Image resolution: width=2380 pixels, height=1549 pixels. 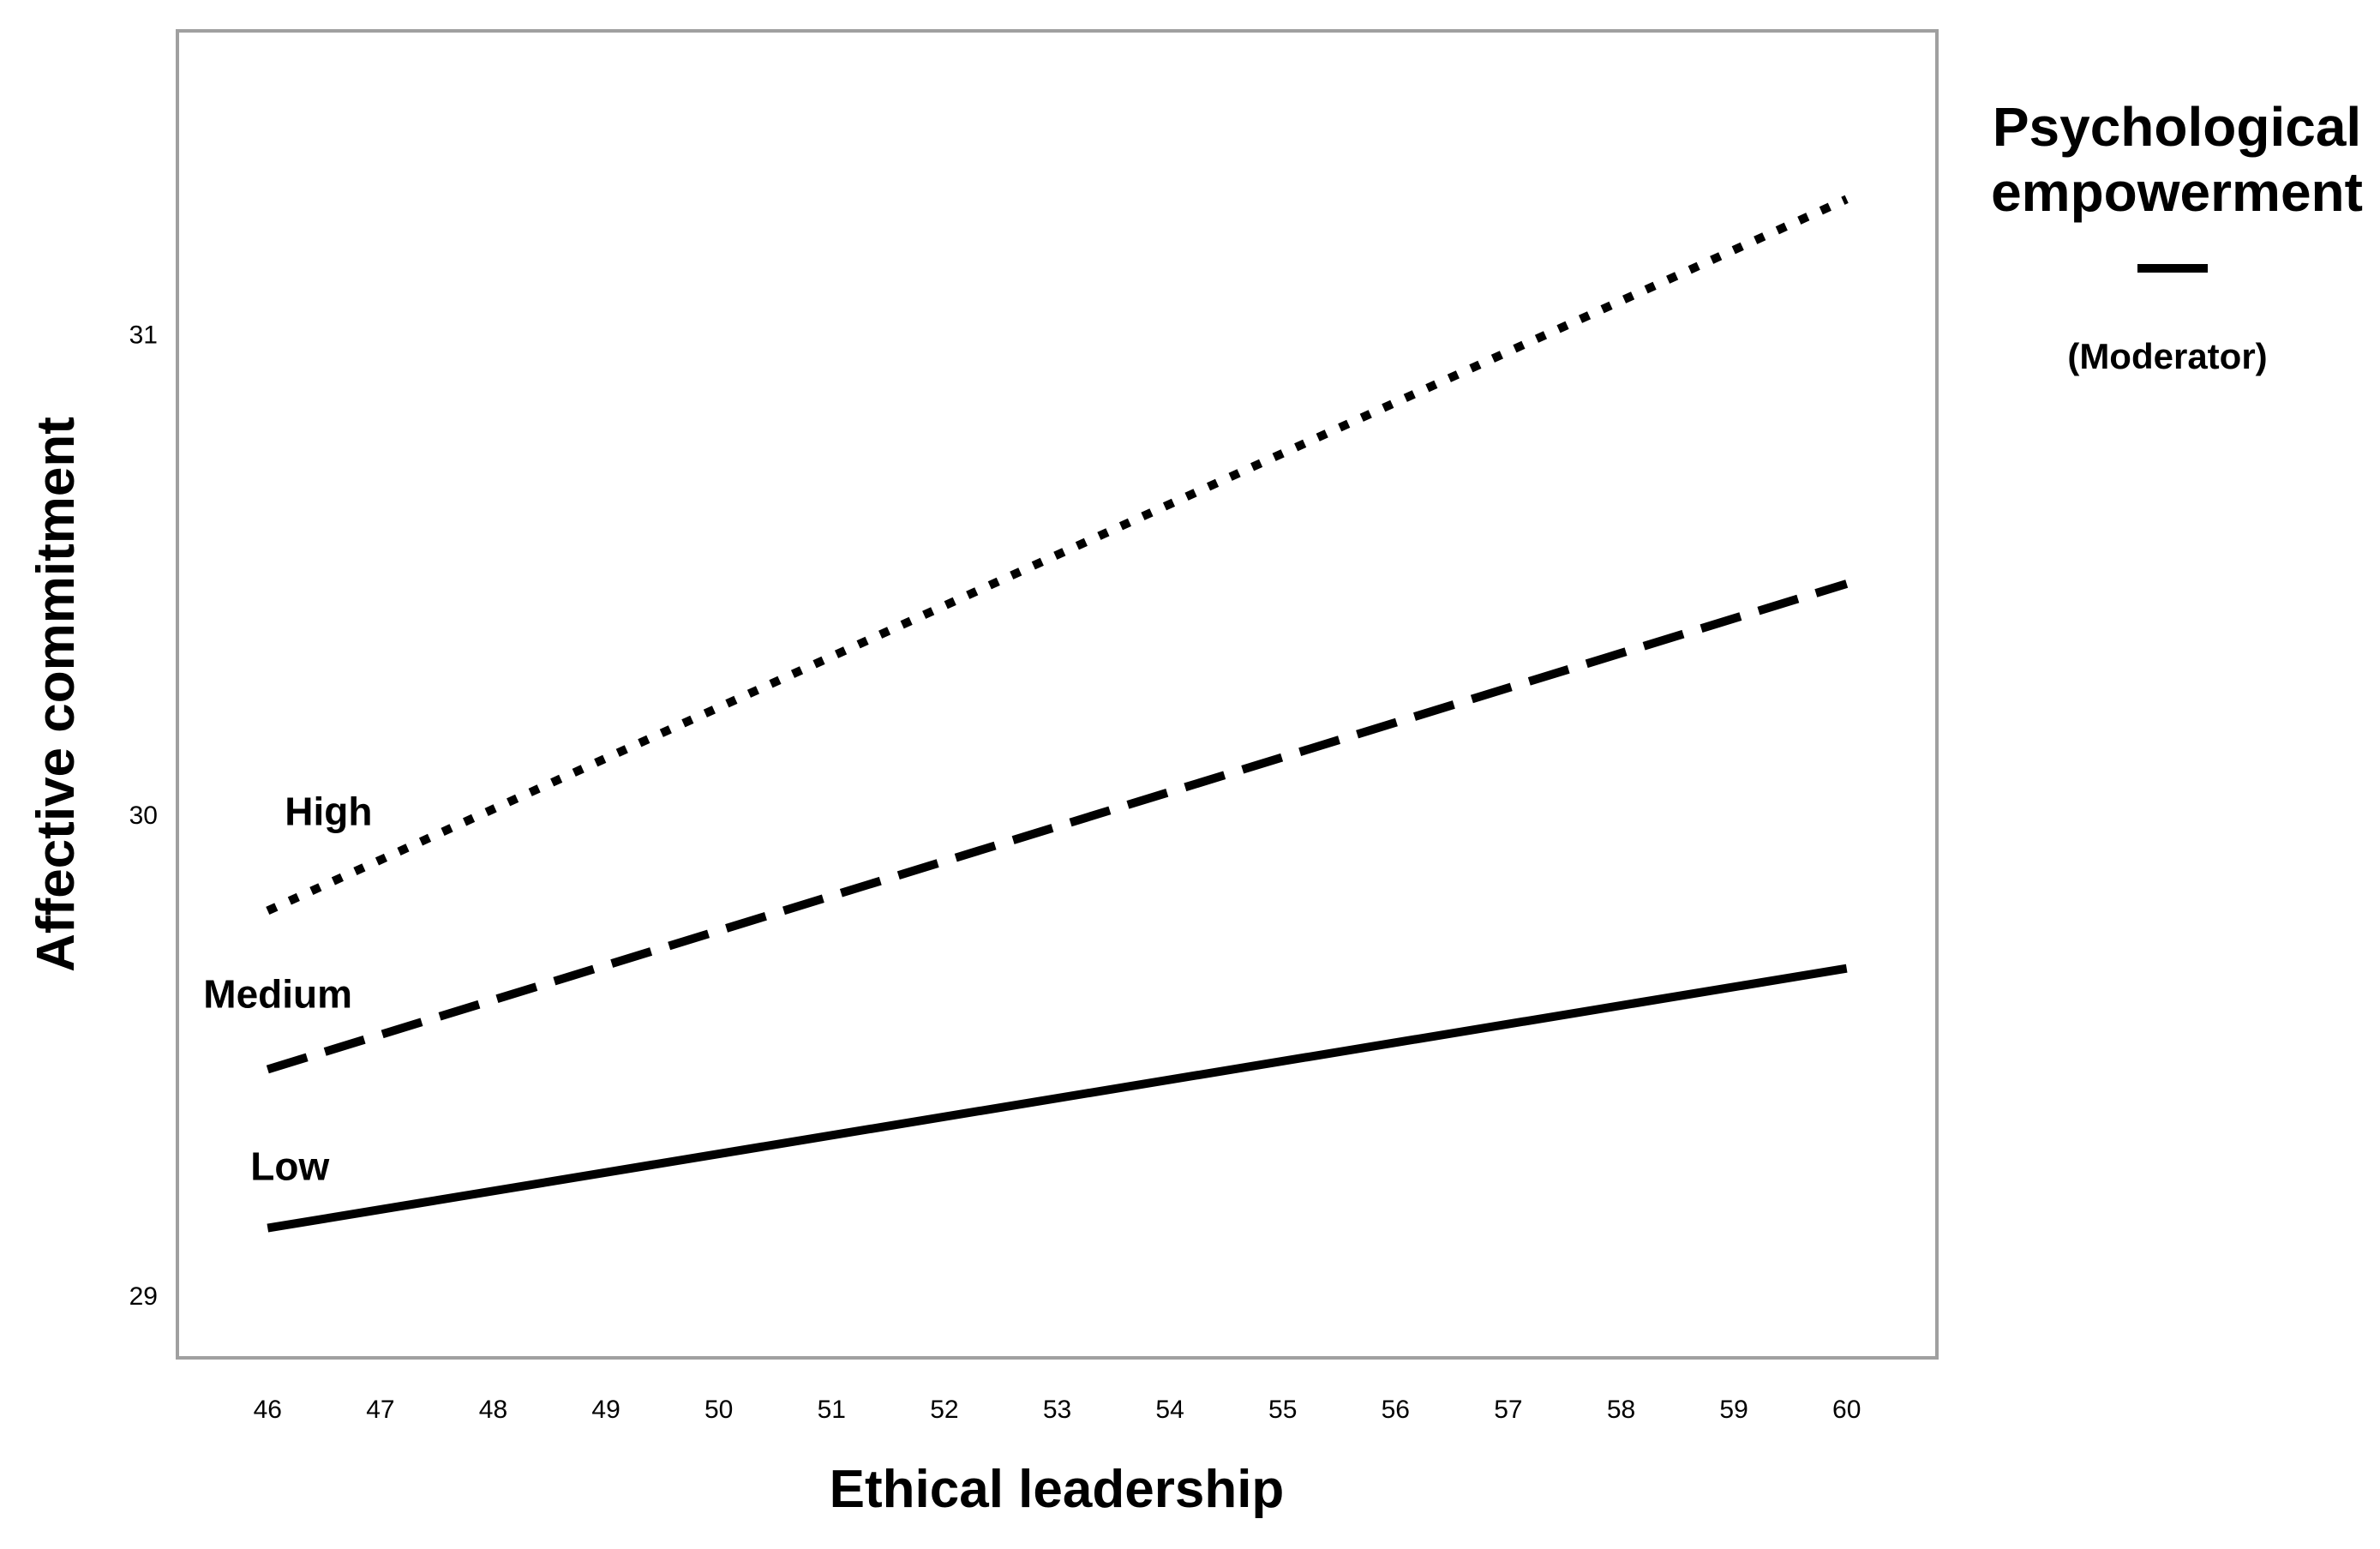 I want to click on x-tick-label: 59, so click(x=1733, y=1410).